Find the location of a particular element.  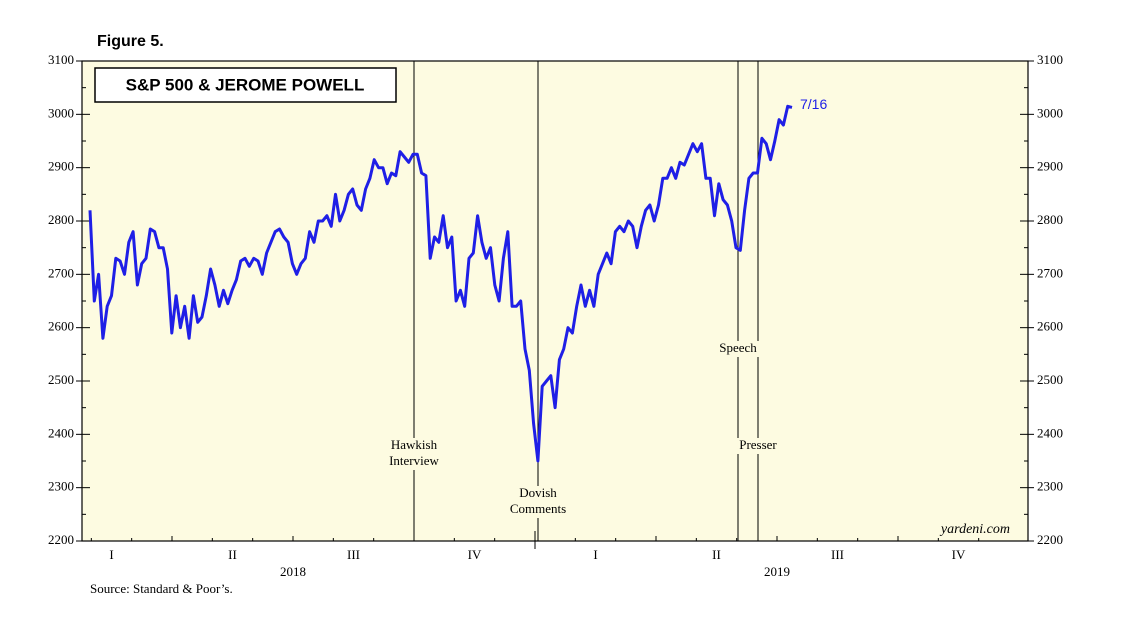

annotation: Interview is located at coordinates (414, 460).